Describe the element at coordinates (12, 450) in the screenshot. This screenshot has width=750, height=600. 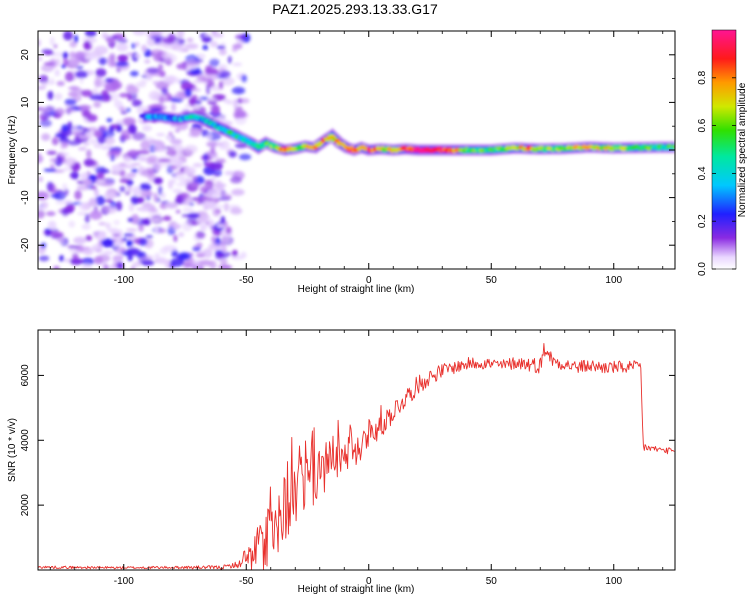
I see `snr-ylabel: SNR (10 * v/v)` at that location.